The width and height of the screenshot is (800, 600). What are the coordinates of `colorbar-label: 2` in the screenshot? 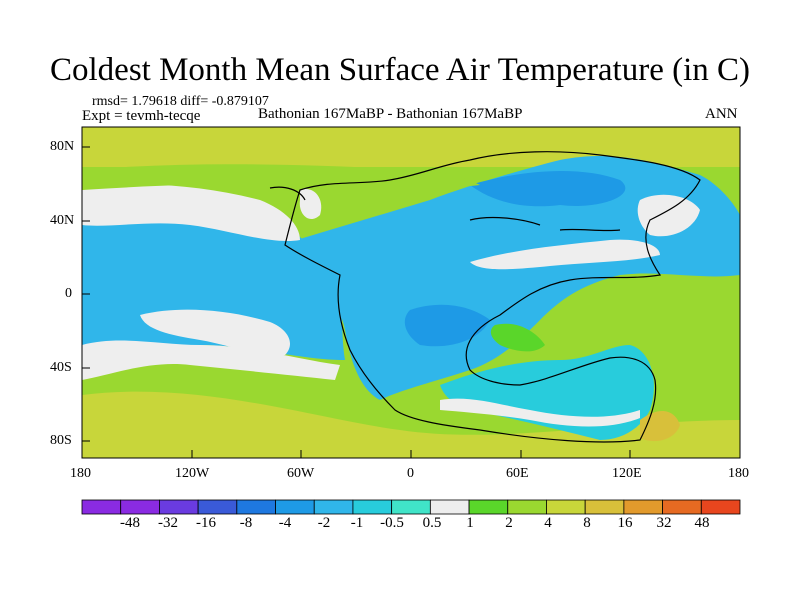 It's located at (509, 523).